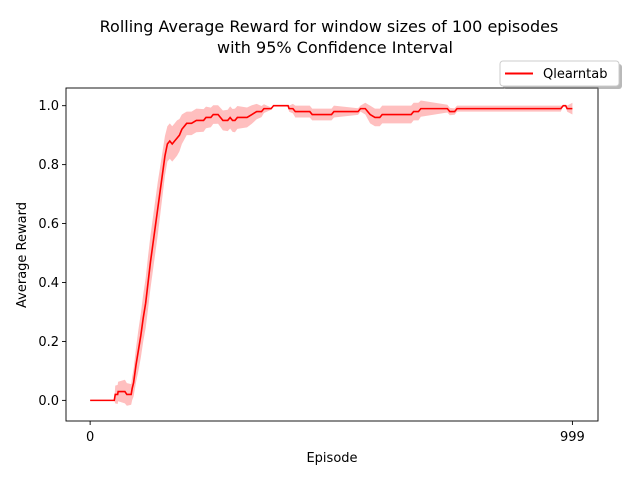 The width and height of the screenshot is (640, 484). Describe the element at coordinates (48, 342) in the screenshot. I see `y-tick-label: 0.2` at that location.